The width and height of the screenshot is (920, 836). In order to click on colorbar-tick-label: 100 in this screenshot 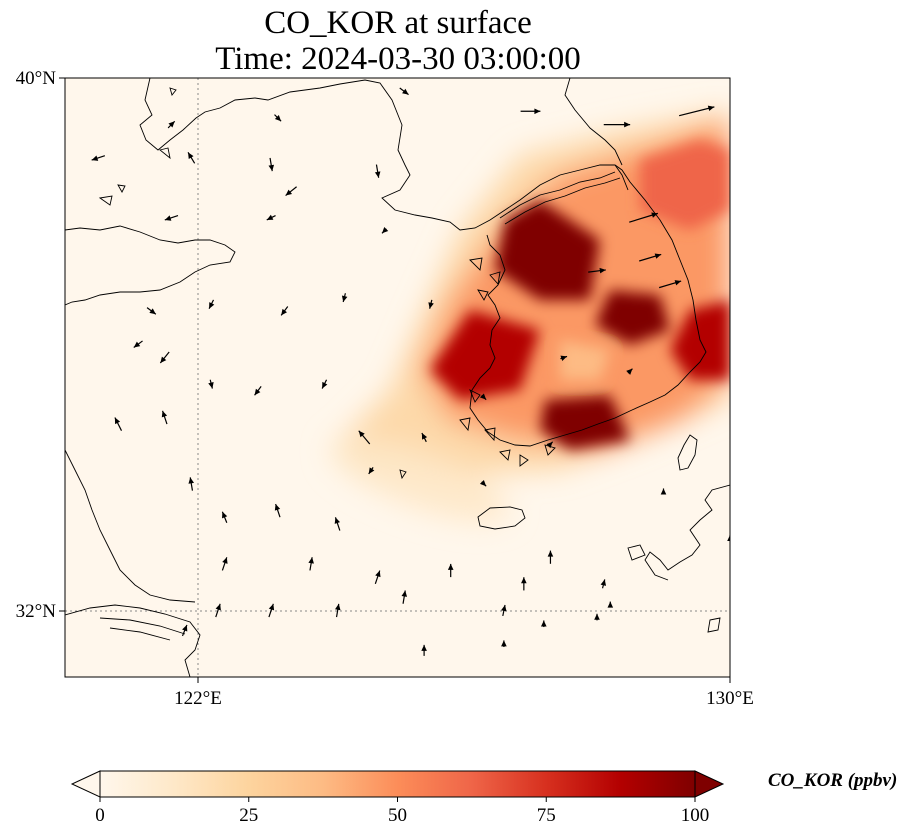, I will do `click(695, 815)`.